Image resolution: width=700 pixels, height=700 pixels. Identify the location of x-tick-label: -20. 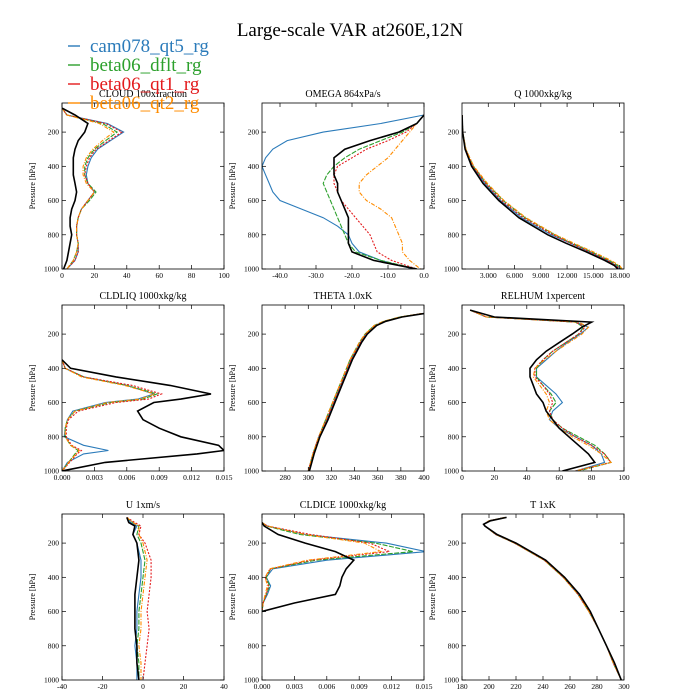
(103, 686).